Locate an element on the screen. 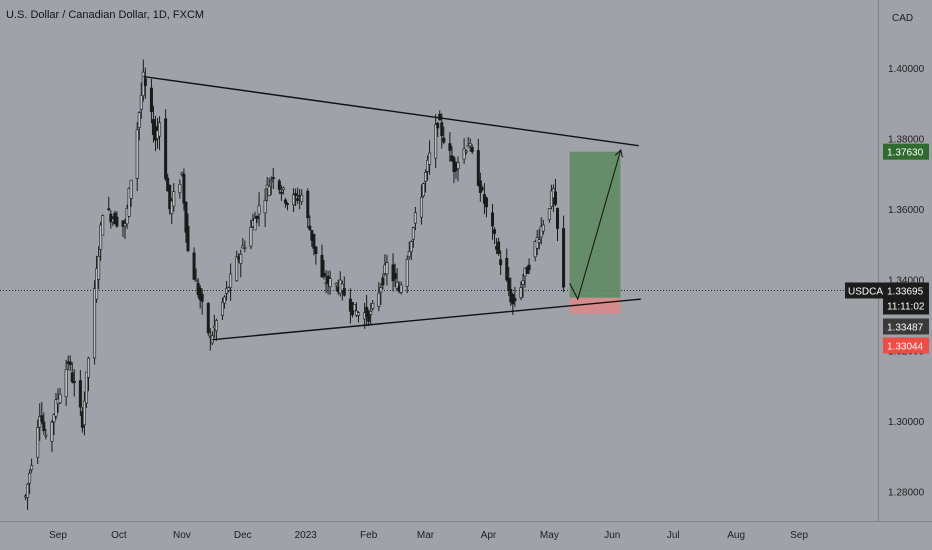 The image size is (932, 550). x-tick-label: Aug is located at coordinates (736, 535).